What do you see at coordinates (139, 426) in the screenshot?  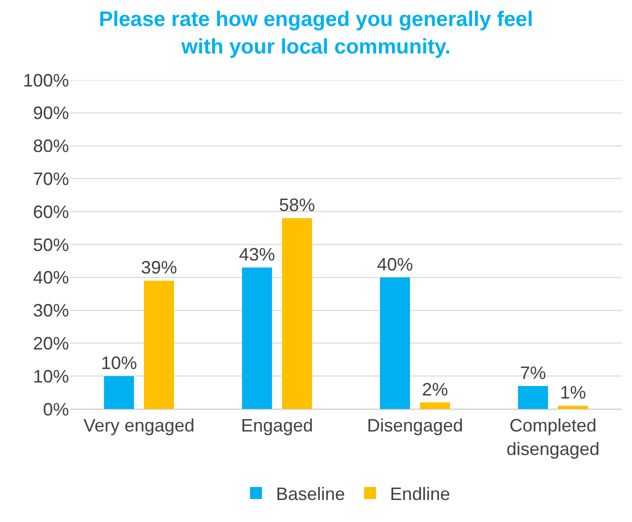 I see `x-tick-label: Very engaged` at bounding box center [139, 426].